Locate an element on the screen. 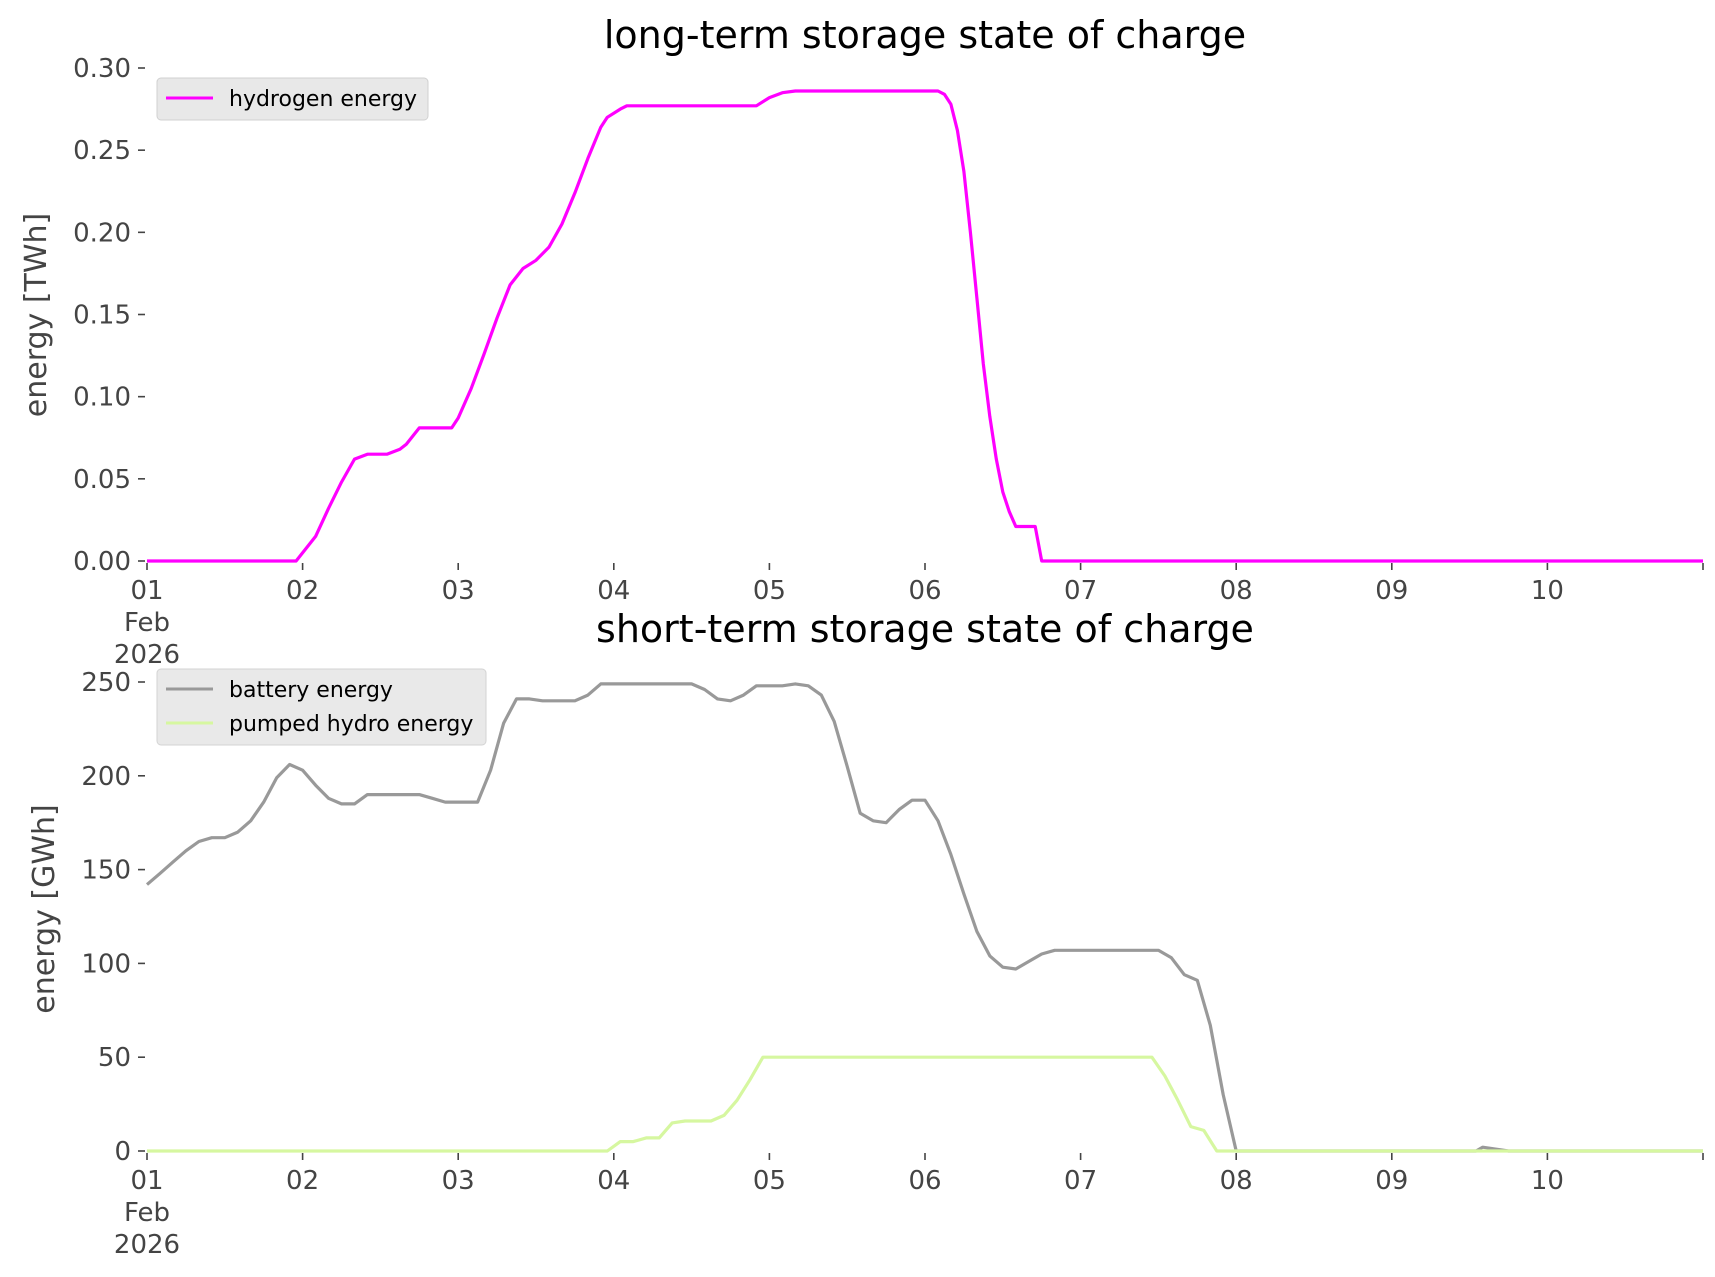 This screenshot has width=1715, height=1277. y-axis-label: energy [GWh] is located at coordinates (44, 908).